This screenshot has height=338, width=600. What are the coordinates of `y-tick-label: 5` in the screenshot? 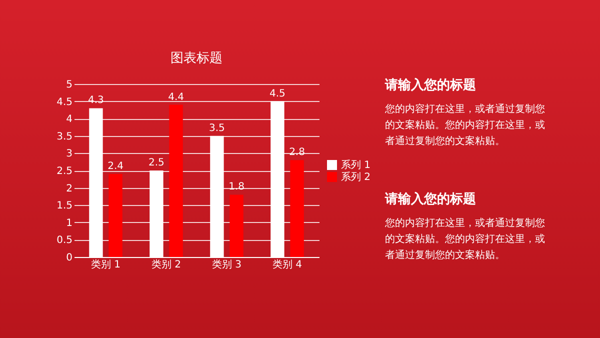 It's located at (69, 85).